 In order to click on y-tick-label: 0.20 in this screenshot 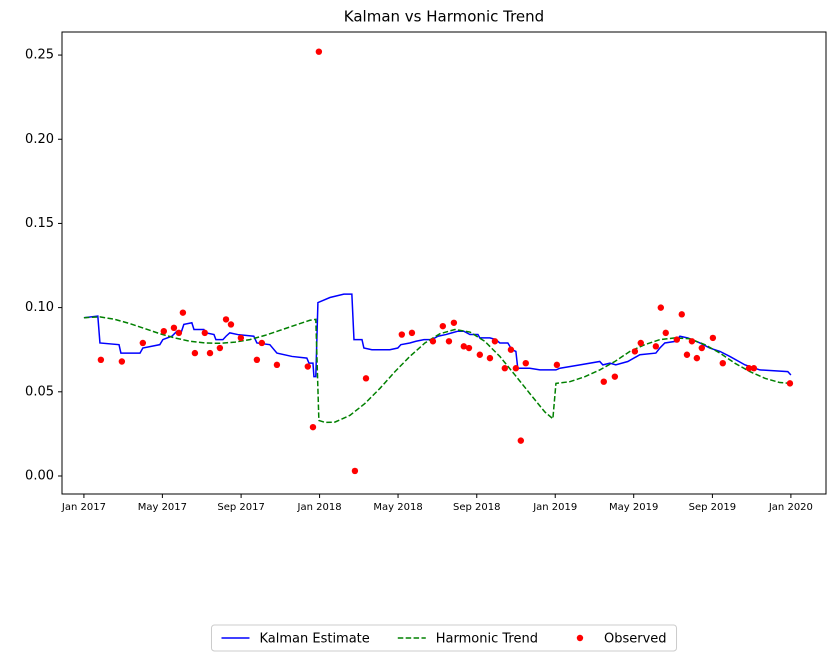, I will do `click(39, 139)`.